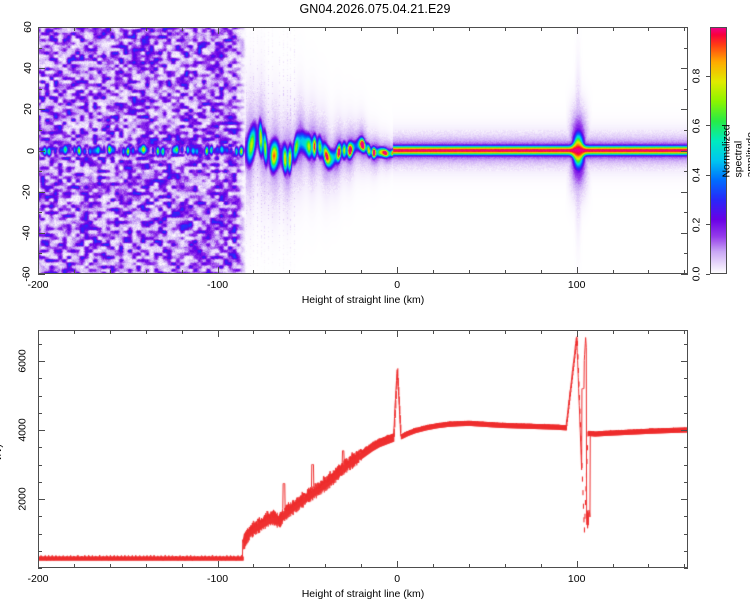 The width and height of the screenshot is (750, 600). Describe the element at coordinates (363, 300) in the screenshot. I see `spectrogram-xlabel: Height of straight line (km)` at that location.